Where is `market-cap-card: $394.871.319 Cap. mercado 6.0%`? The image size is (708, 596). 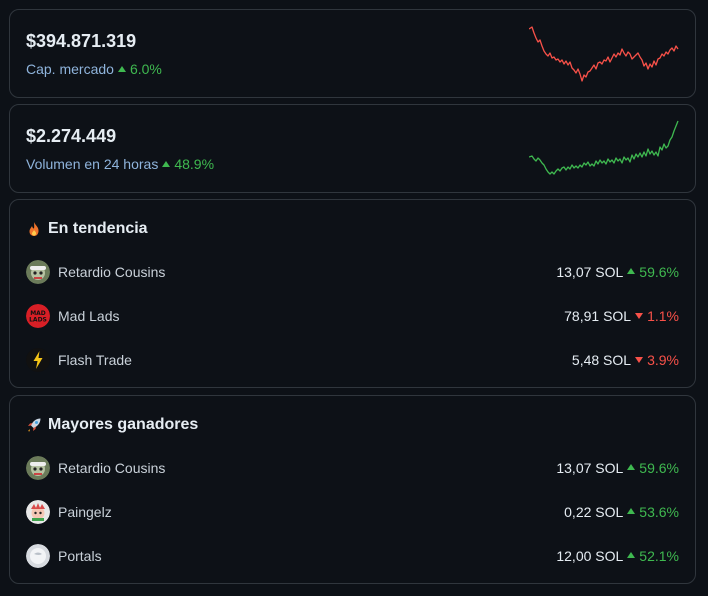 market-cap-card: $394.871.319 Cap. mercado 6.0% is located at coordinates (352, 53).